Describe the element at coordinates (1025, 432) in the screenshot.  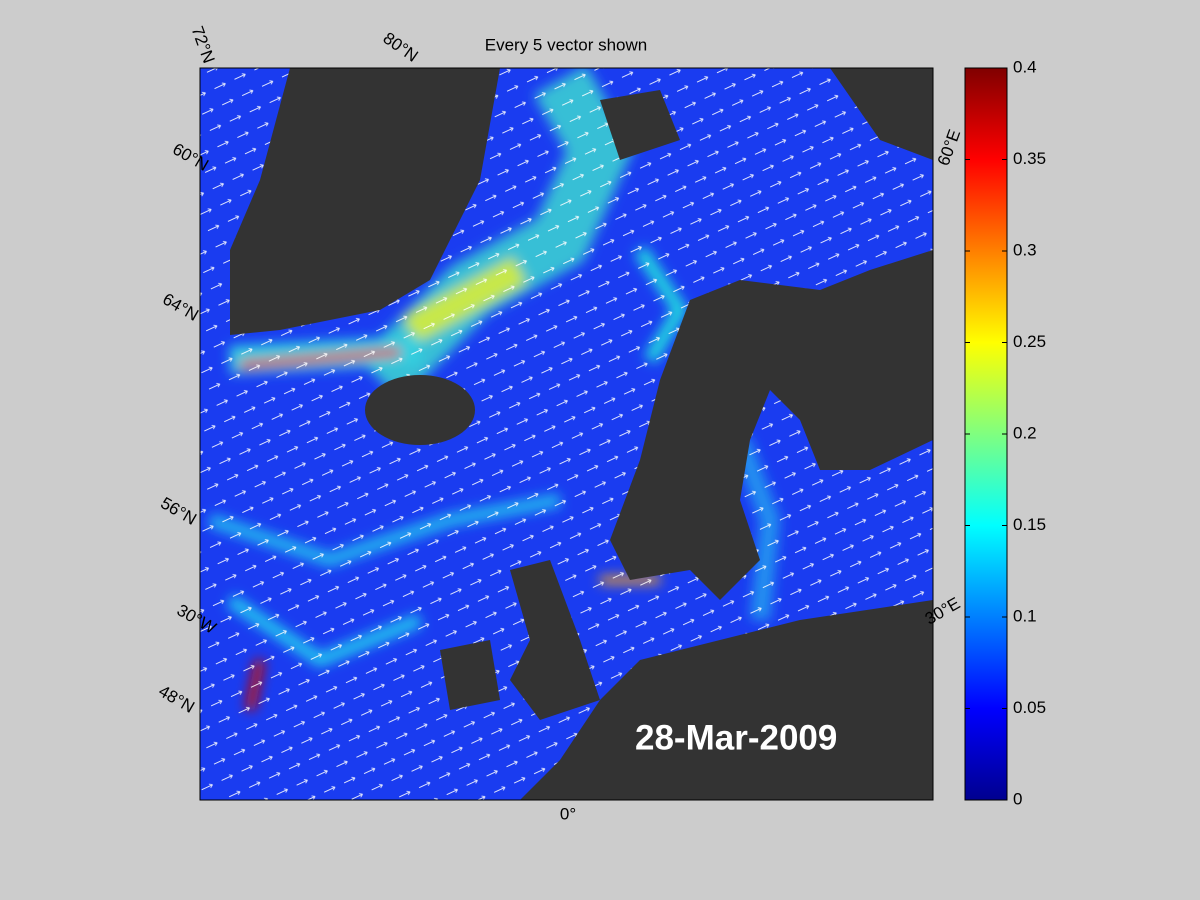
I see `colorbar-tick-label: 0.2` at that location.